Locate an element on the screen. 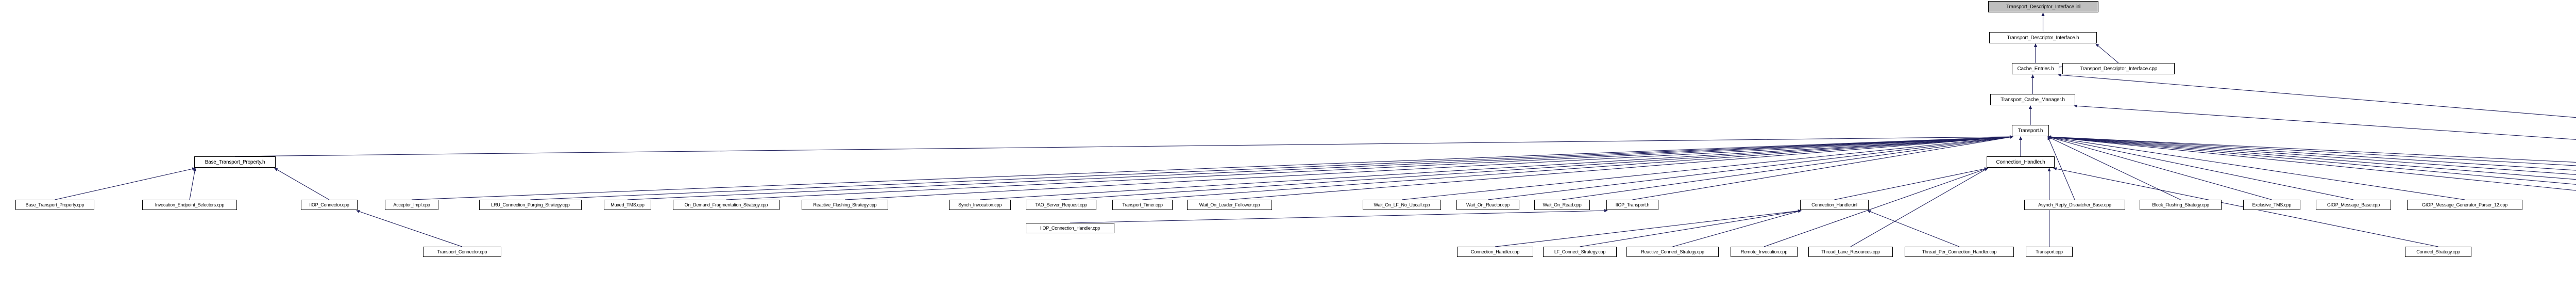 The width and height of the screenshot is (2576, 289). graph-node: Base_Transport_Property.cpp is located at coordinates (54, 205).